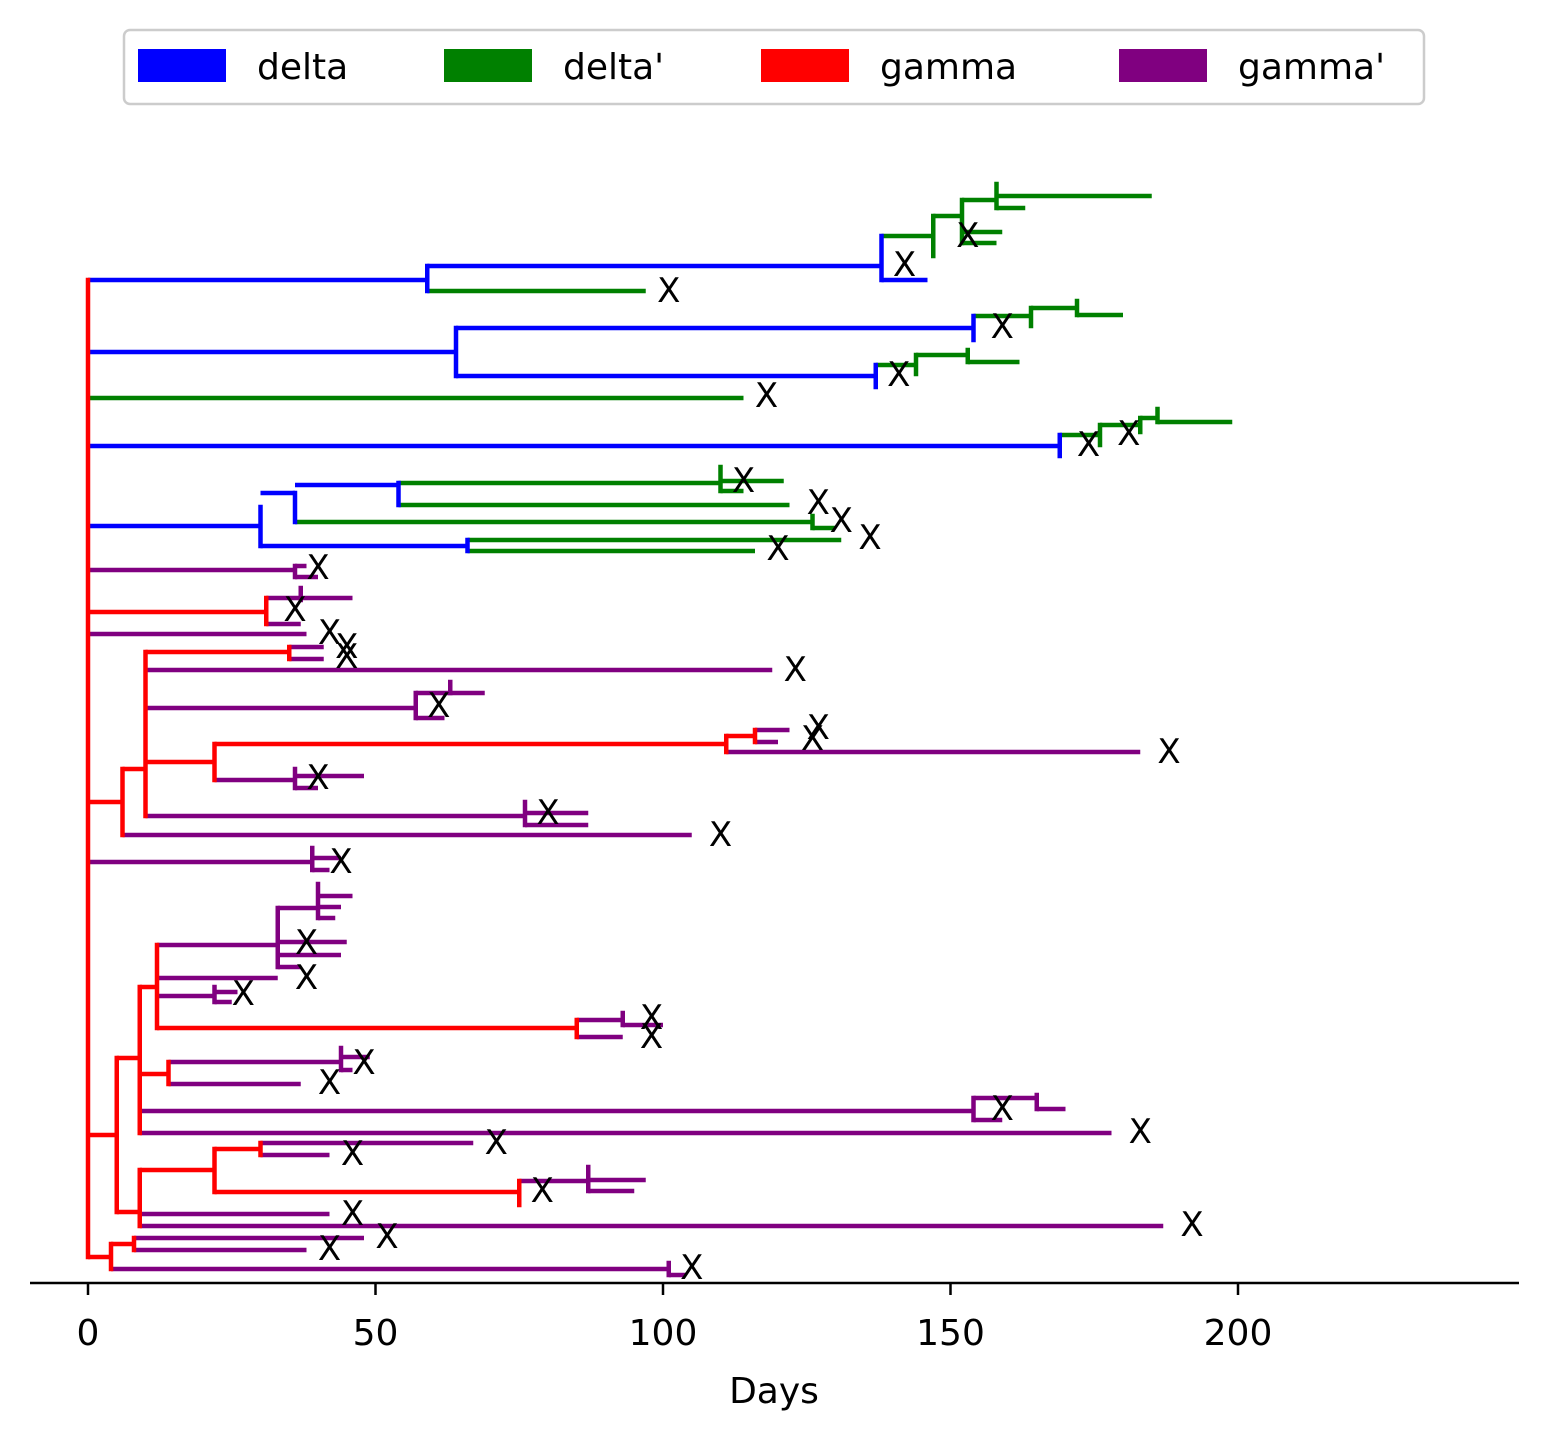 Image resolution: width=1548 pixels, height=1444 pixels. What do you see at coordinates (376, 1333) in the screenshot?
I see `x-tick-label: 50` at bounding box center [376, 1333].